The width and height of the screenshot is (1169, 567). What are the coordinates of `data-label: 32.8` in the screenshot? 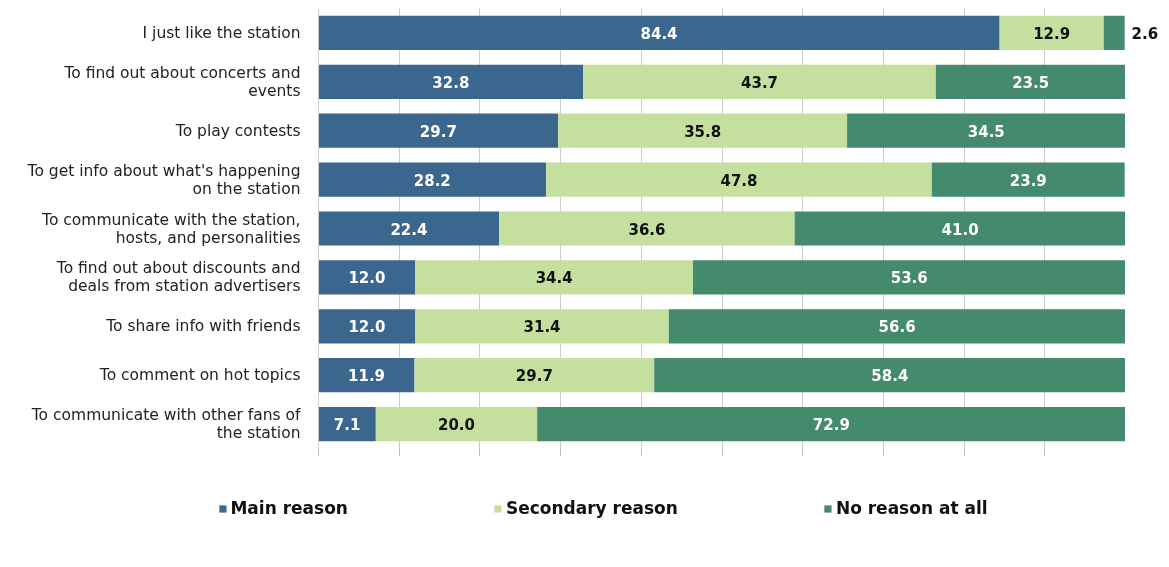 It's located at (451, 82).